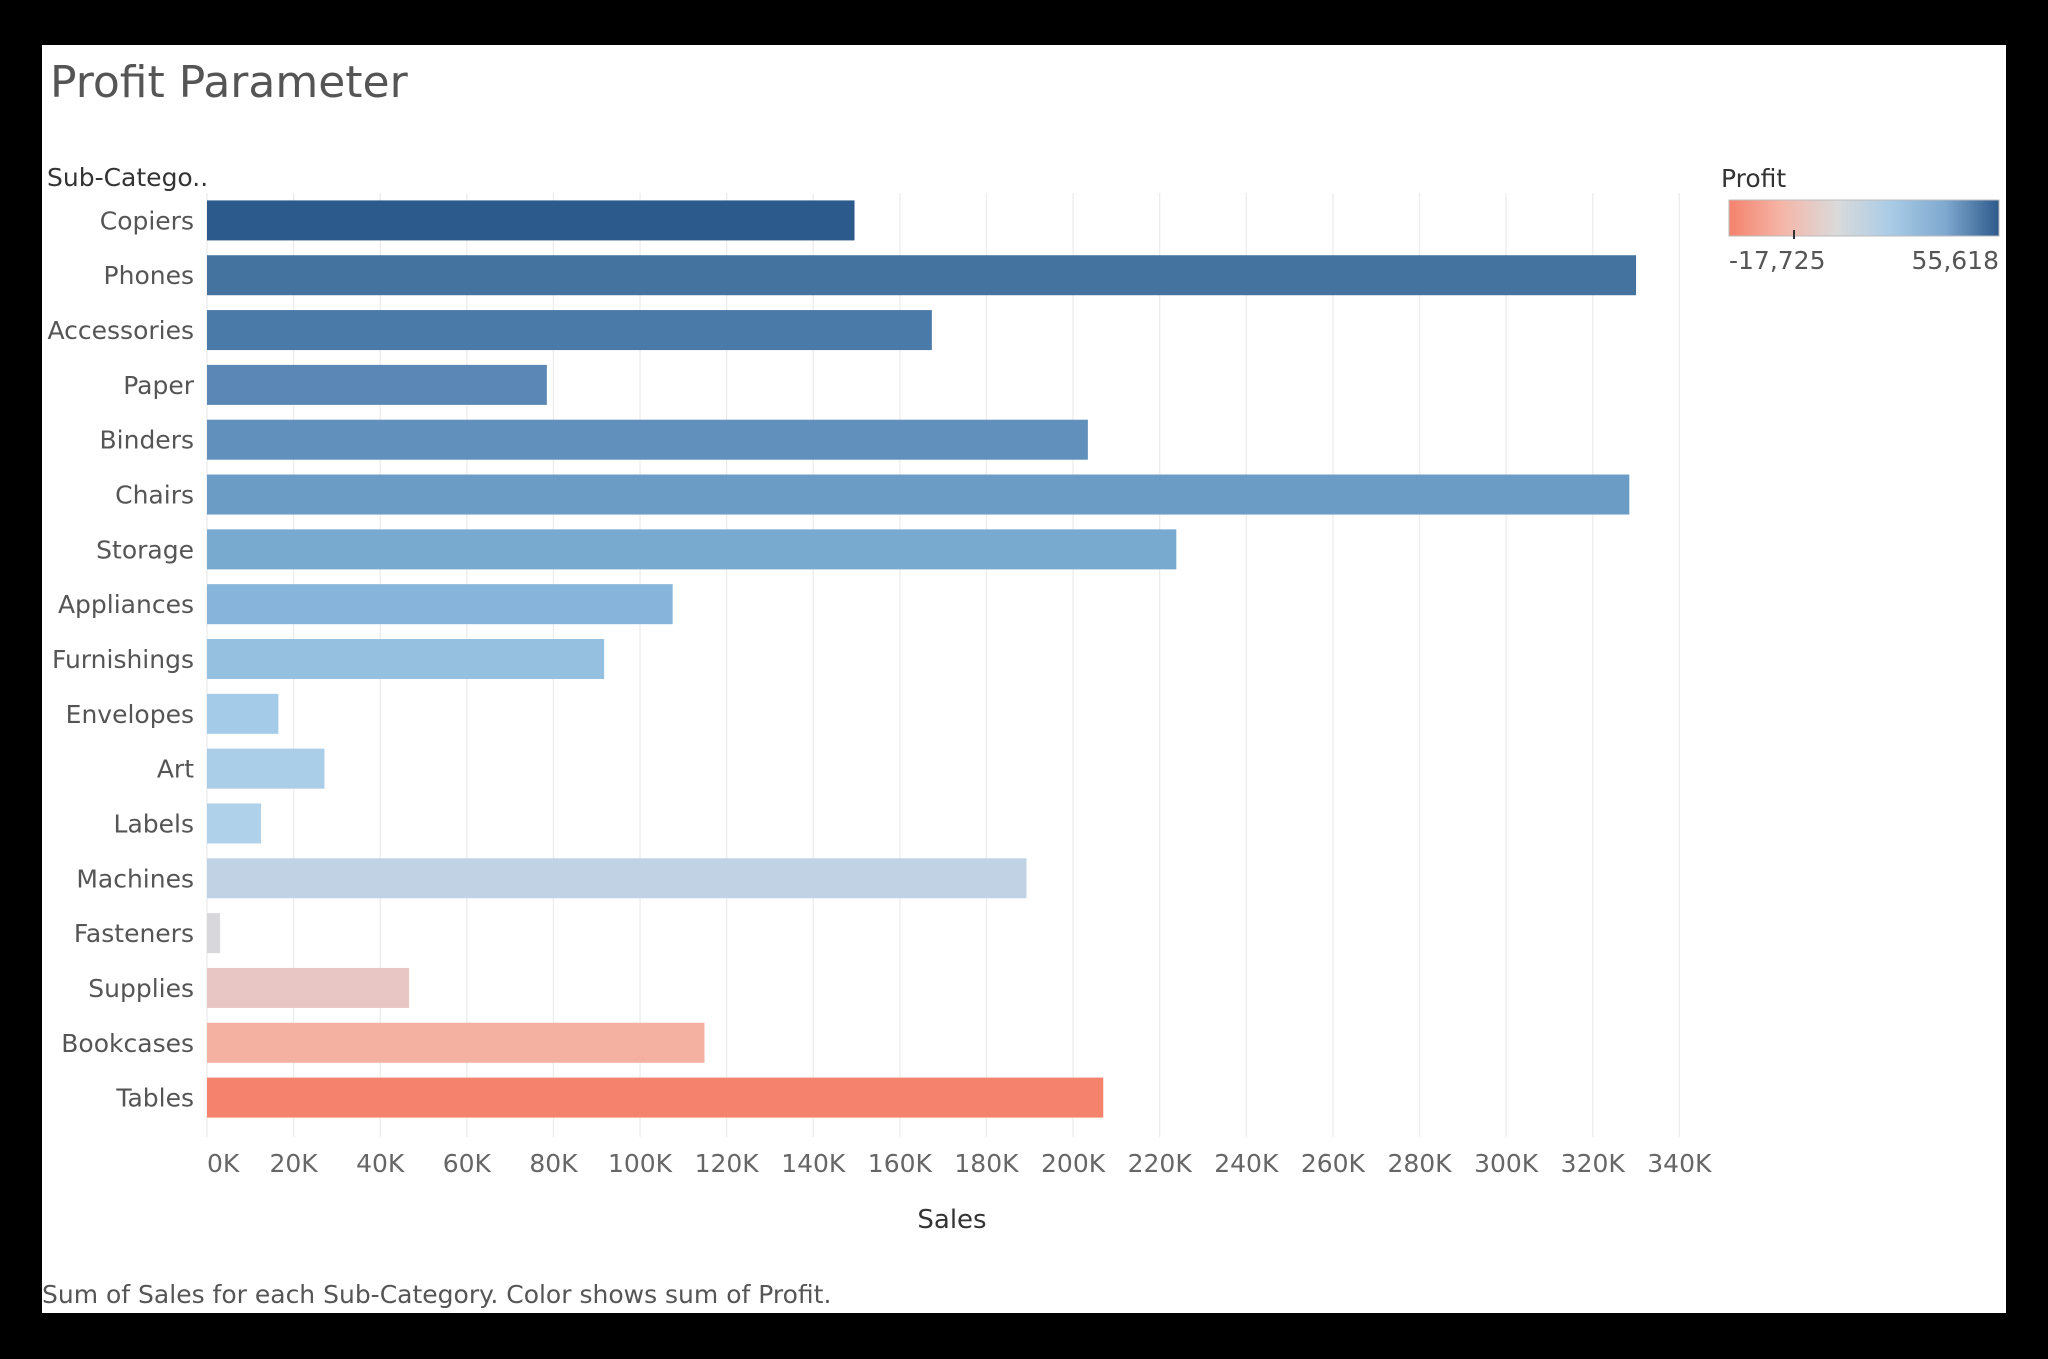 This screenshot has height=1359, width=2048. What do you see at coordinates (655, 1097) in the screenshot?
I see `bar-tables` at bounding box center [655, 1097].